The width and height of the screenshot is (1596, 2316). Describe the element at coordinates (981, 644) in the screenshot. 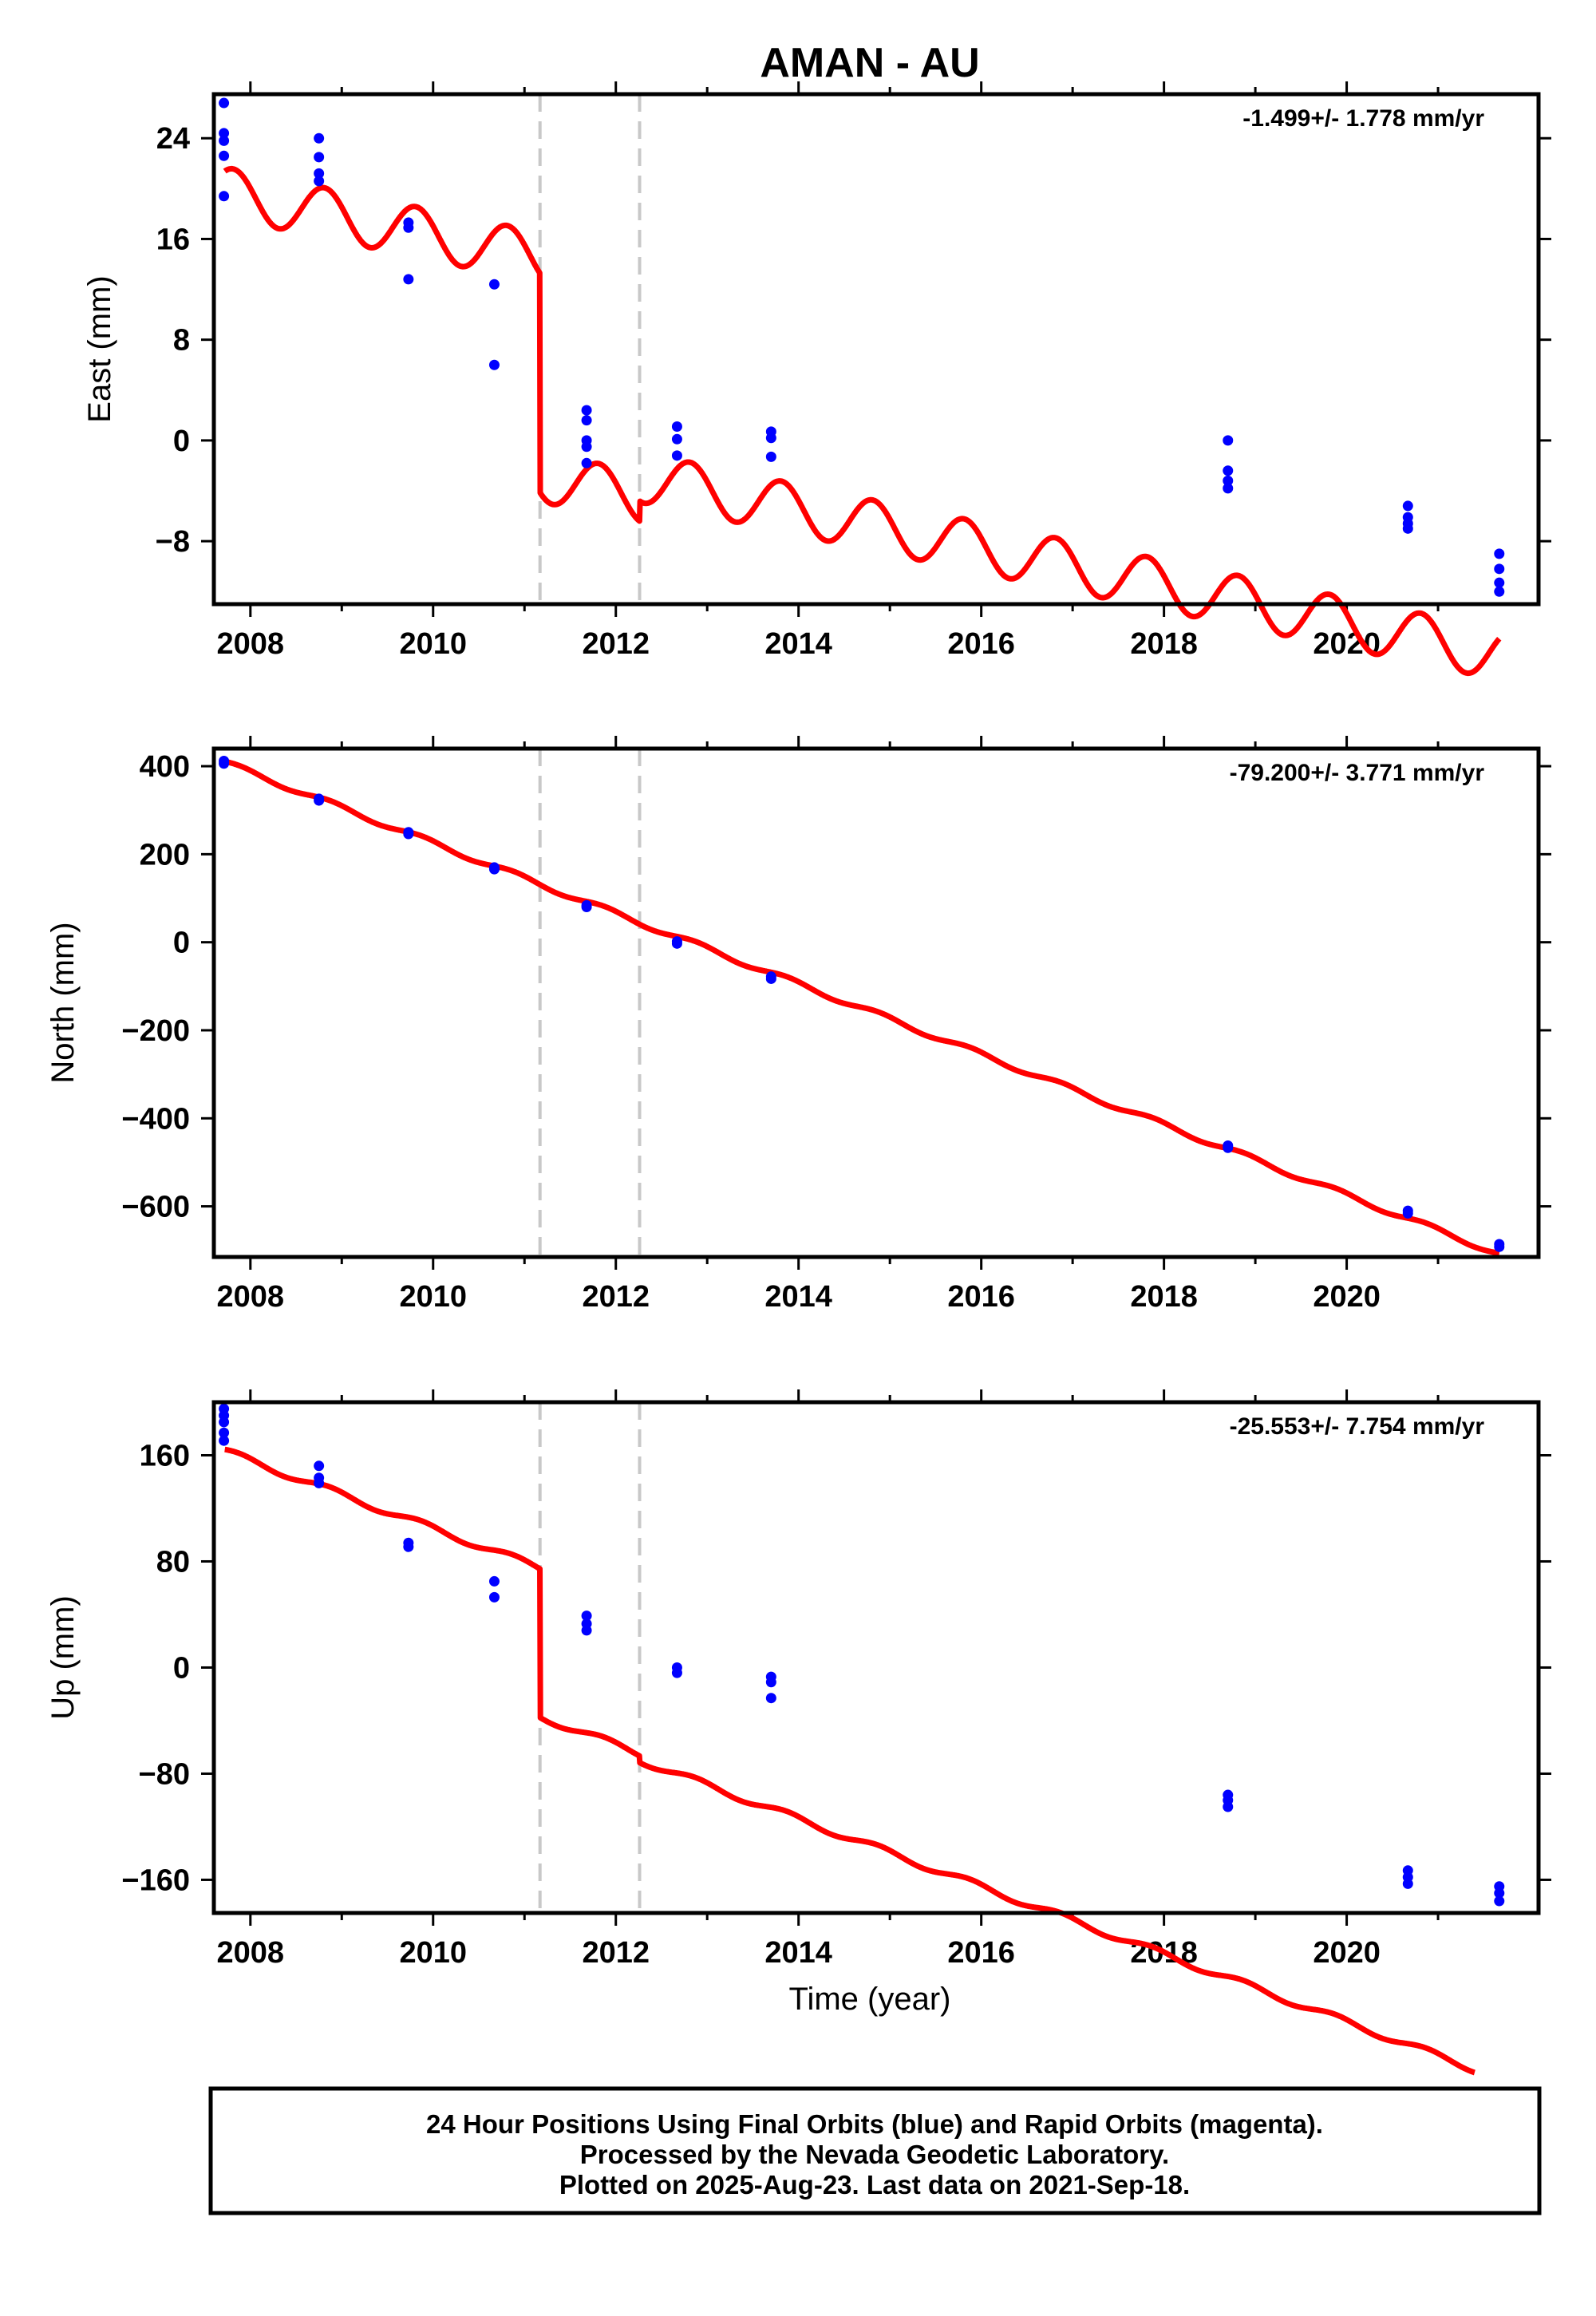

I see `east-xtick-label: 2016` at that location.